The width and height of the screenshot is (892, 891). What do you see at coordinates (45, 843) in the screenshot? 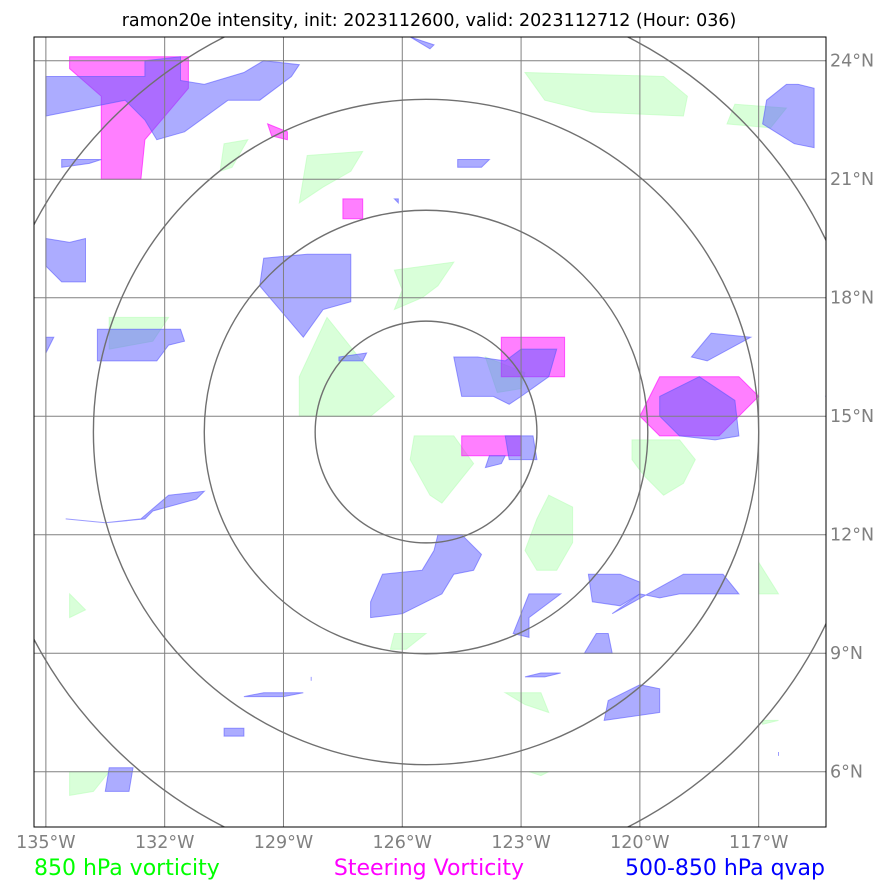
I see `x-tick-label: 135°W` at bounding box center [45, 843].